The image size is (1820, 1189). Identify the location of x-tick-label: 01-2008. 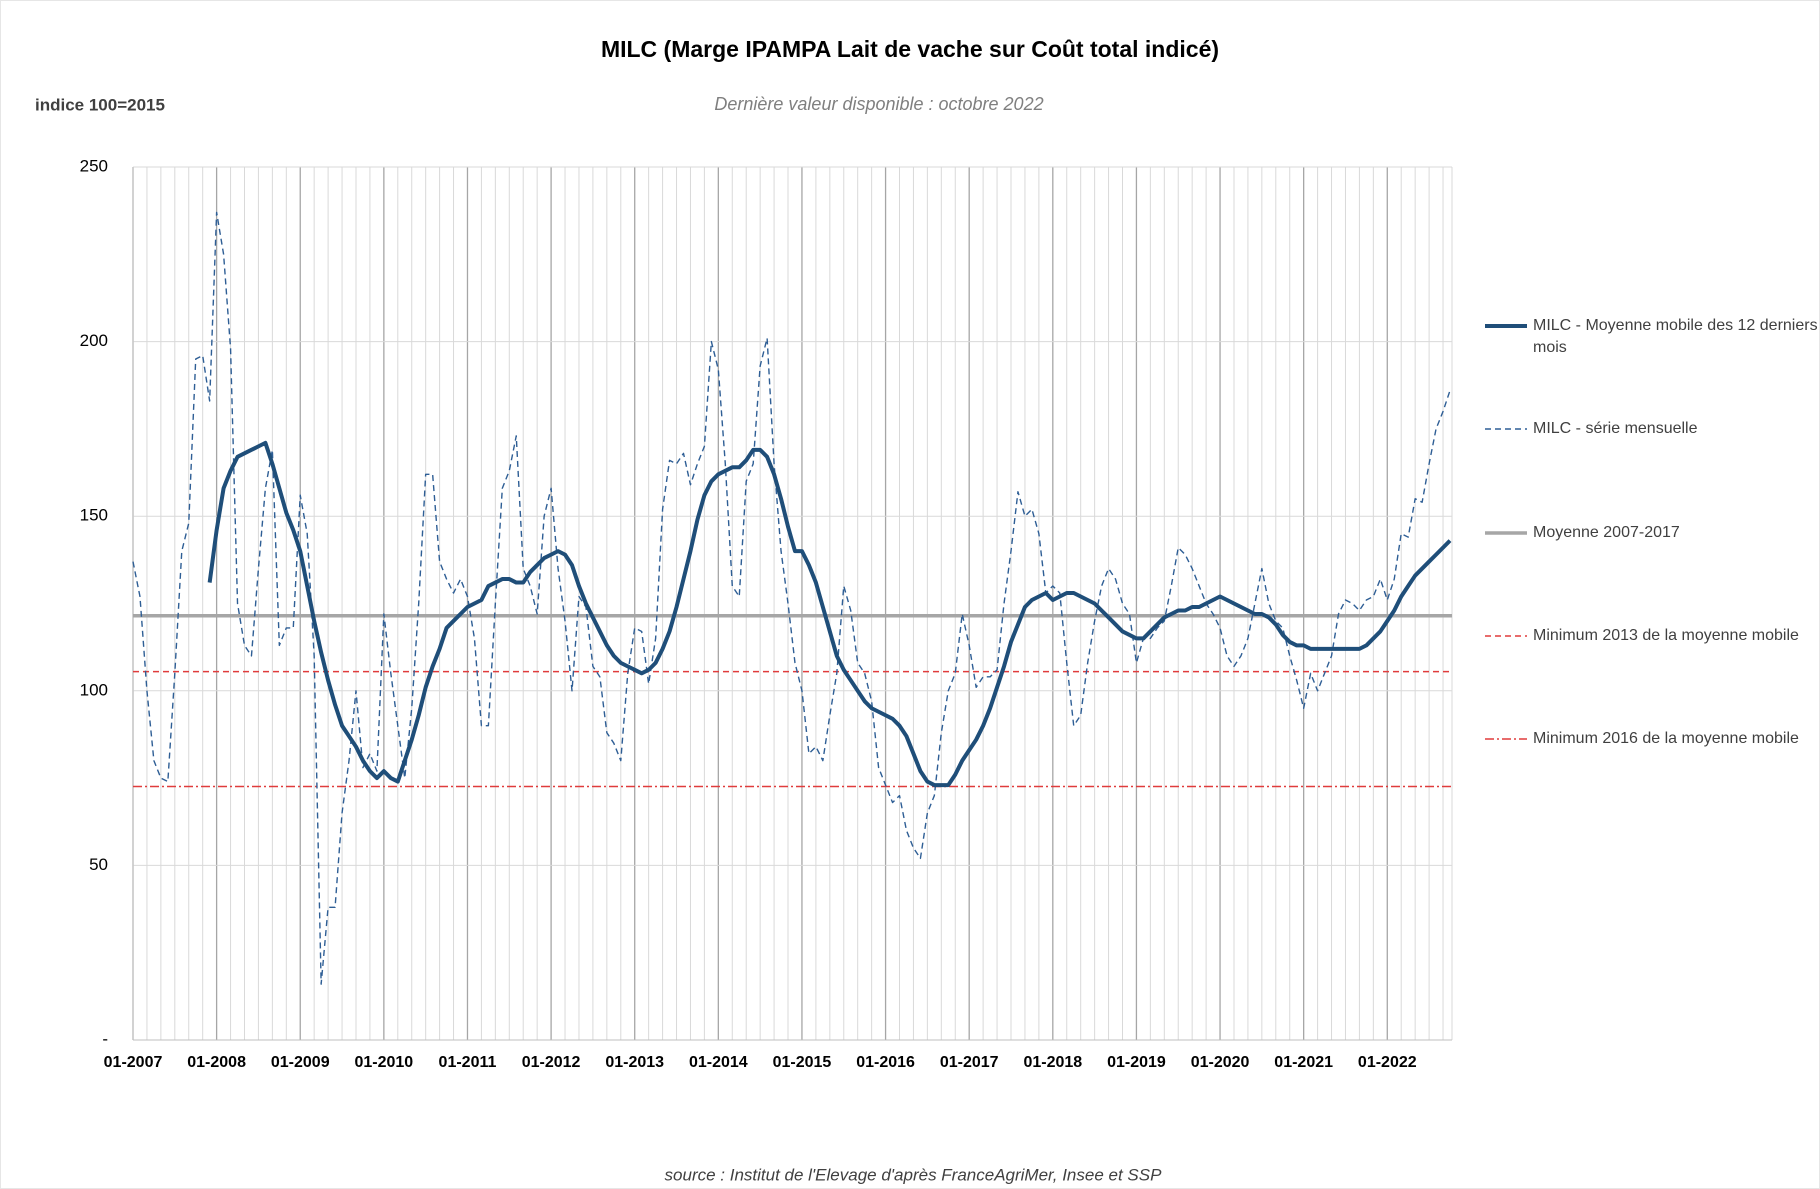
(216, 1062).